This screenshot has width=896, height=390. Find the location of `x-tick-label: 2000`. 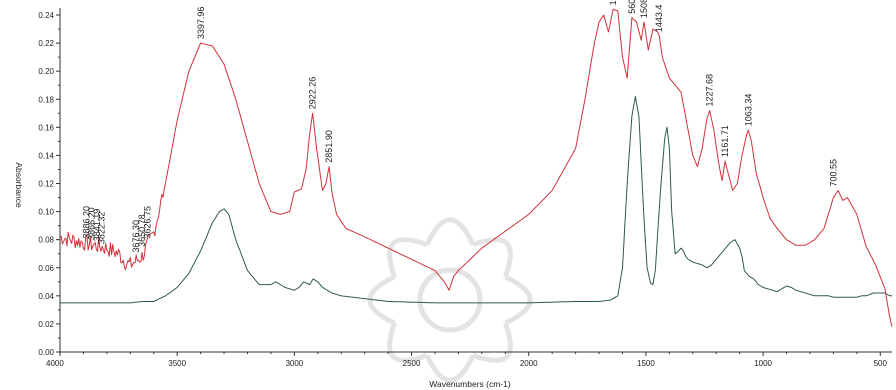

x-tick-label: 2000 is located at coordinates (529, 363).